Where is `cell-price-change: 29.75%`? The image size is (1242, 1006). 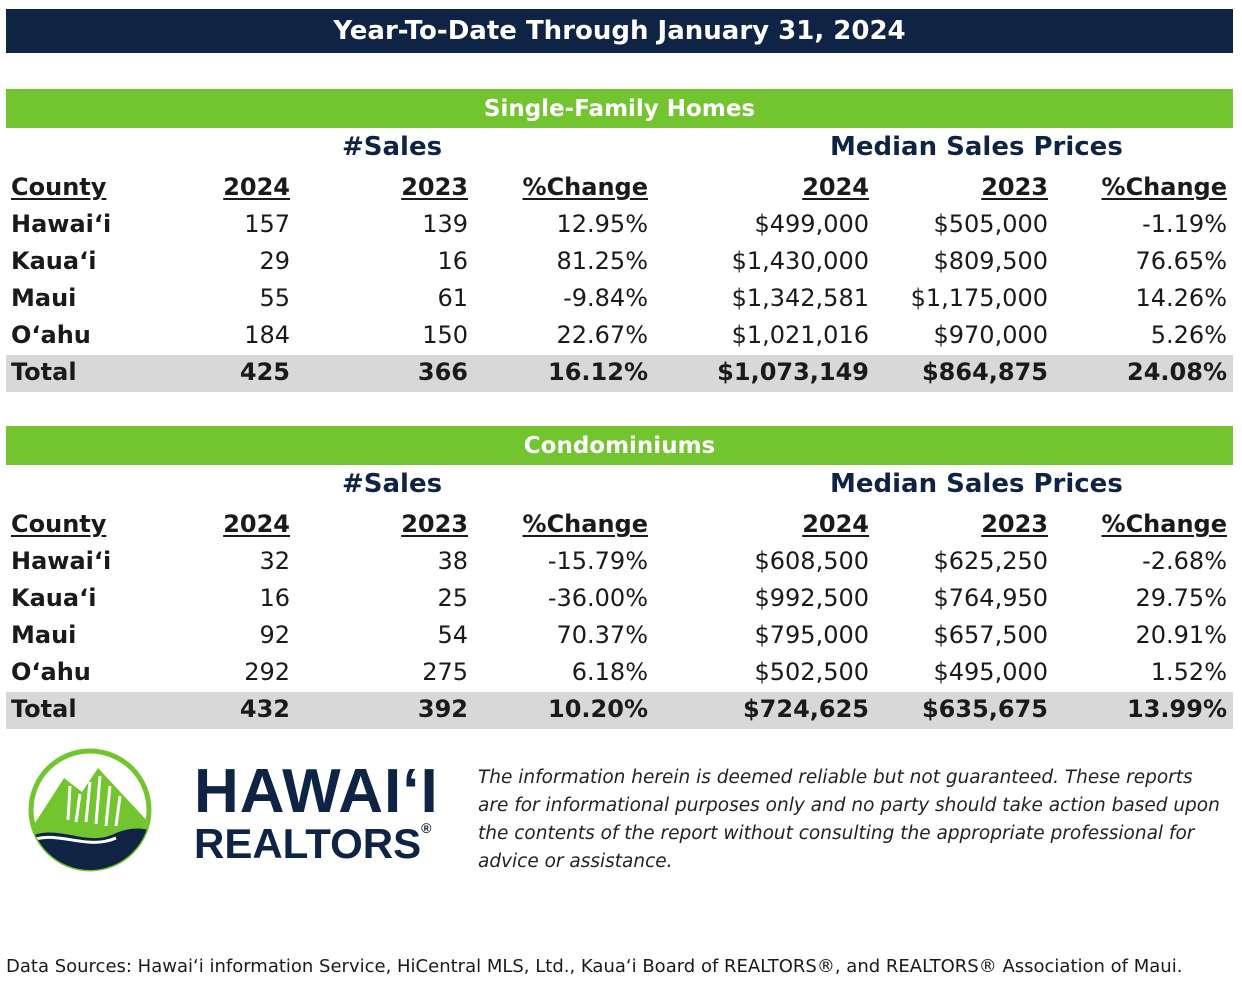
cell-price-change: 29.75% is located at coordinates (1181, 598).